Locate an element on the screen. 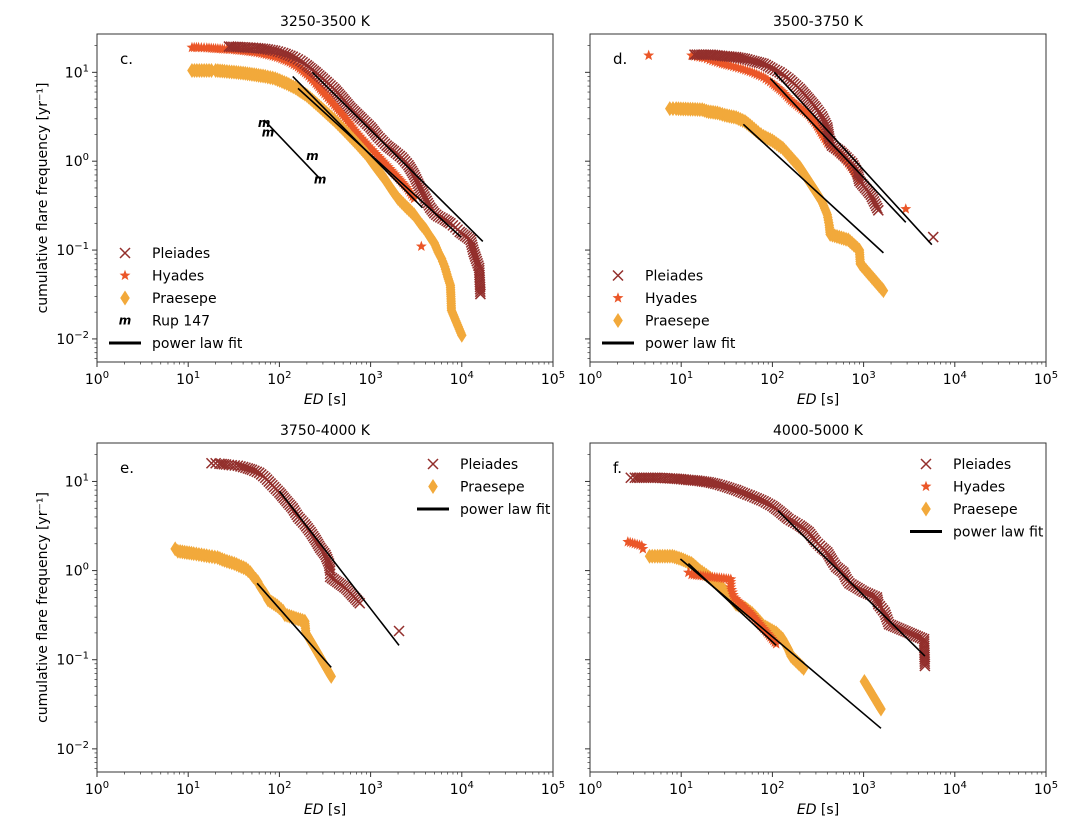 This screenshot has width=1070, height=829. legend-marker-icon: m is located at coordinates (125, 321).